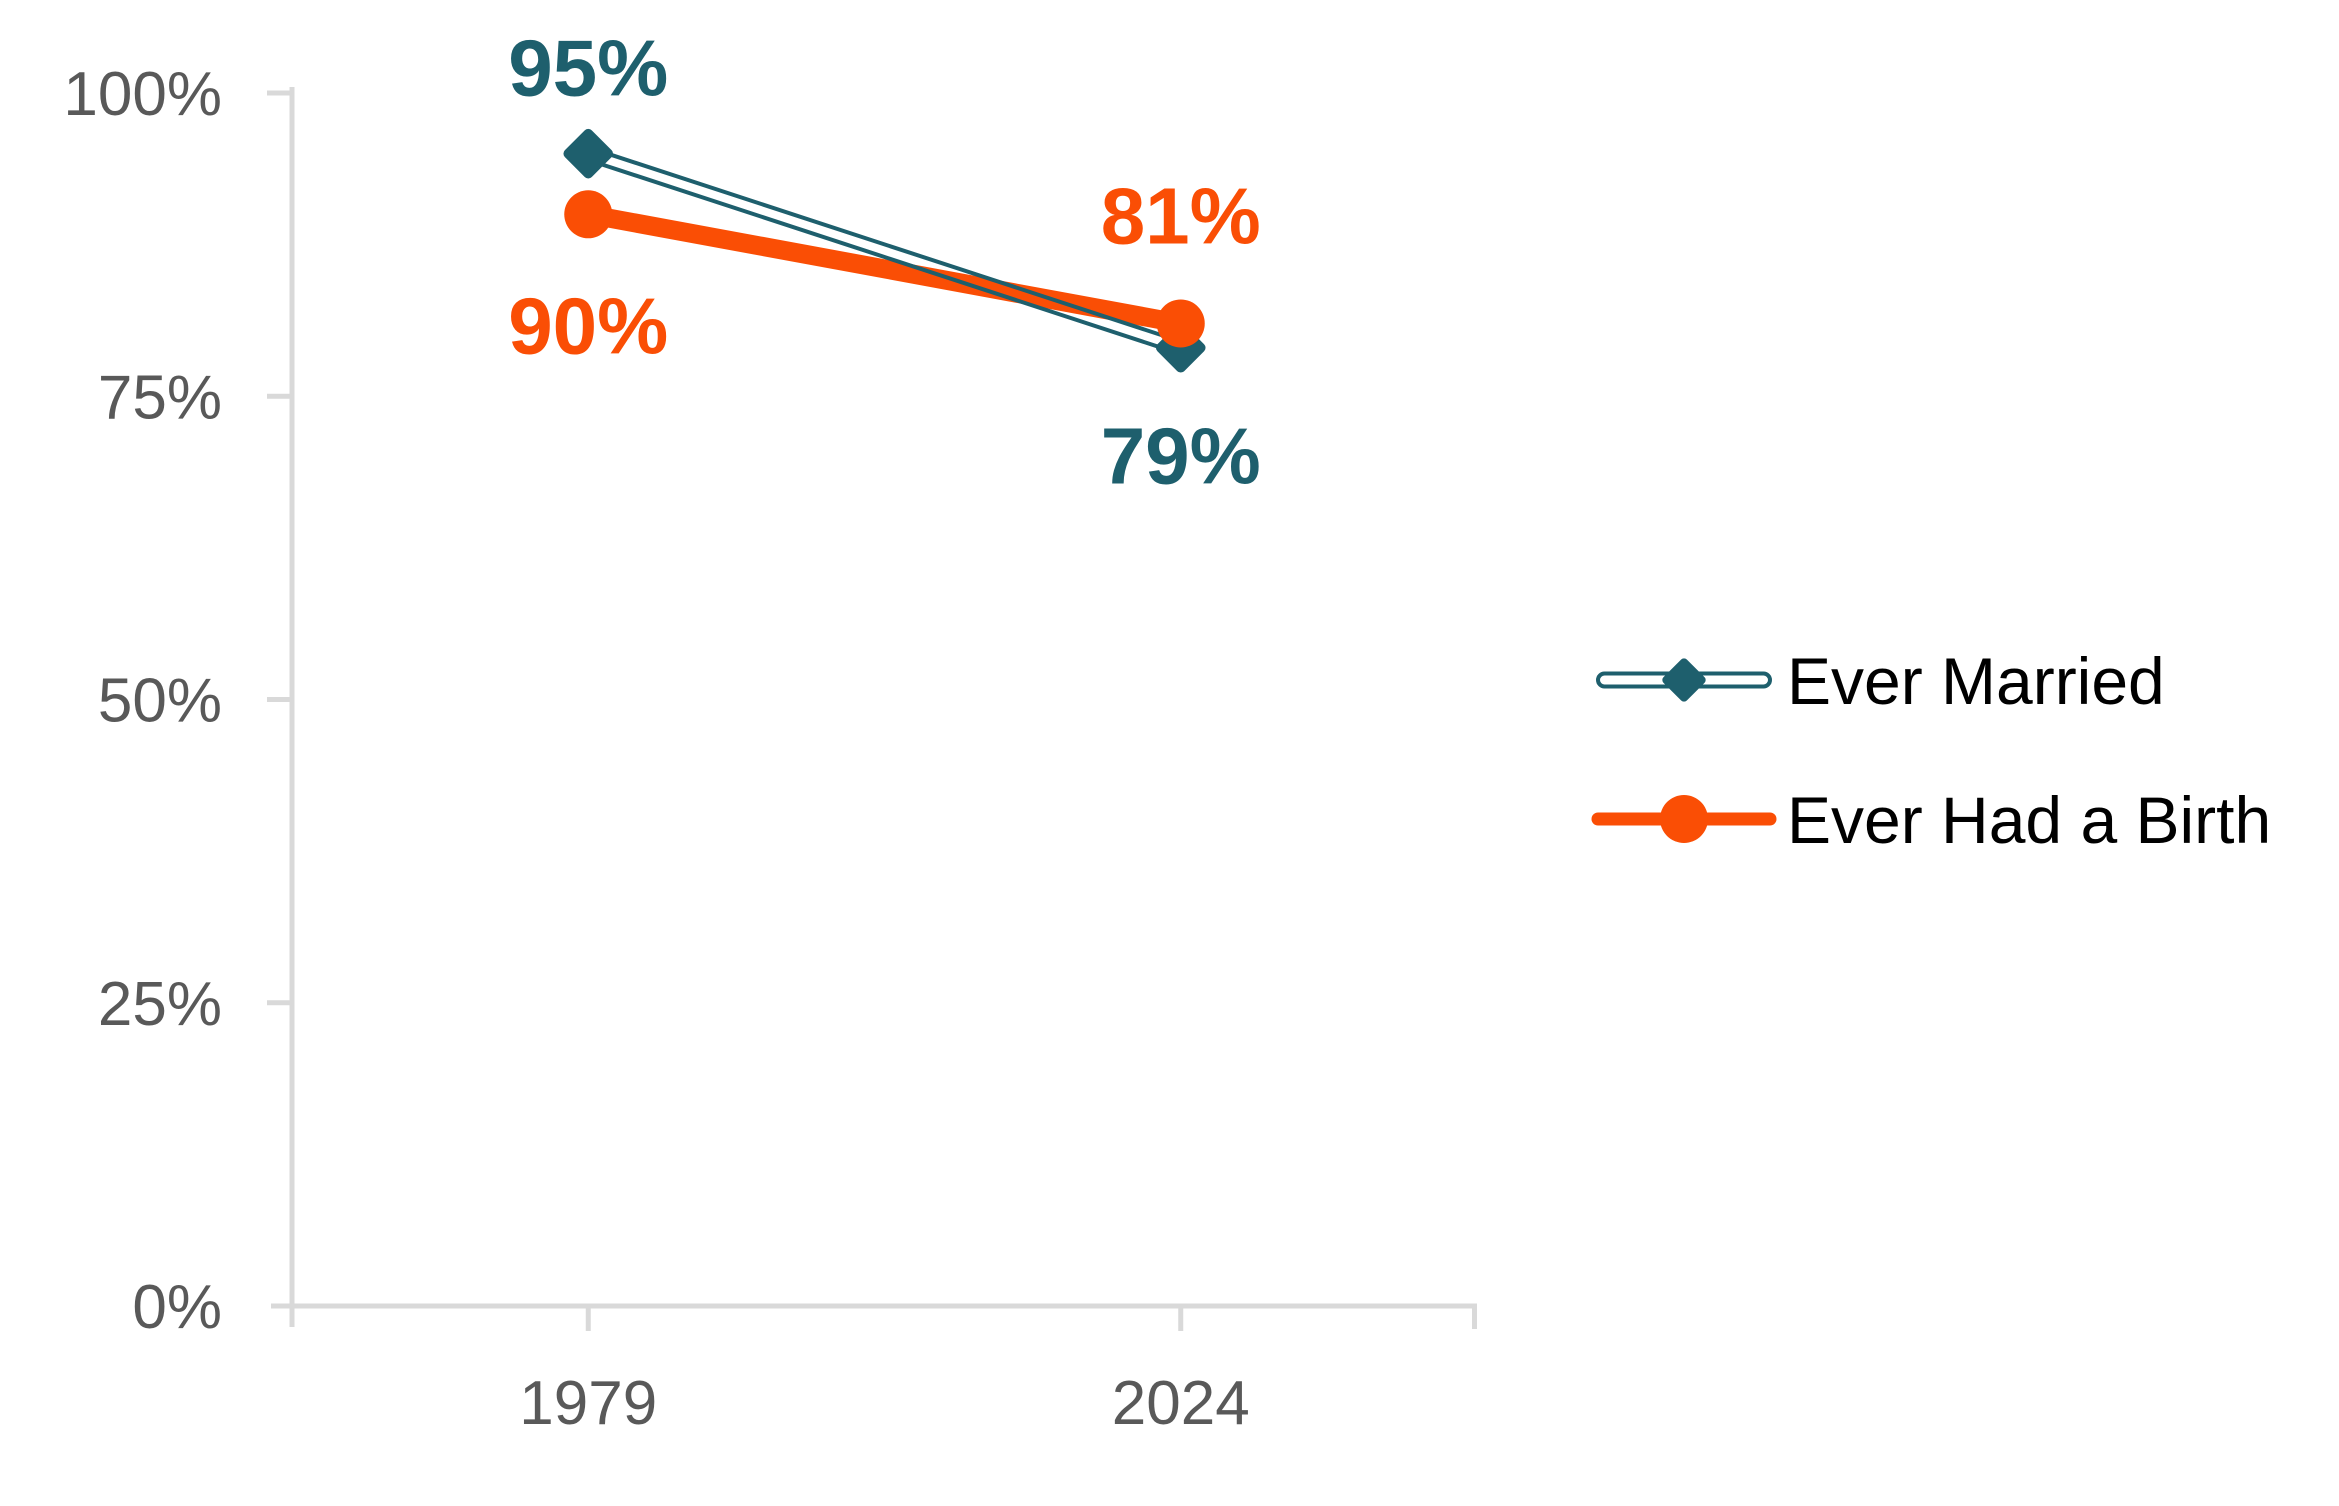  I want to click on legend: Ever Married Ever Had a Birth, so click(1931, 750).